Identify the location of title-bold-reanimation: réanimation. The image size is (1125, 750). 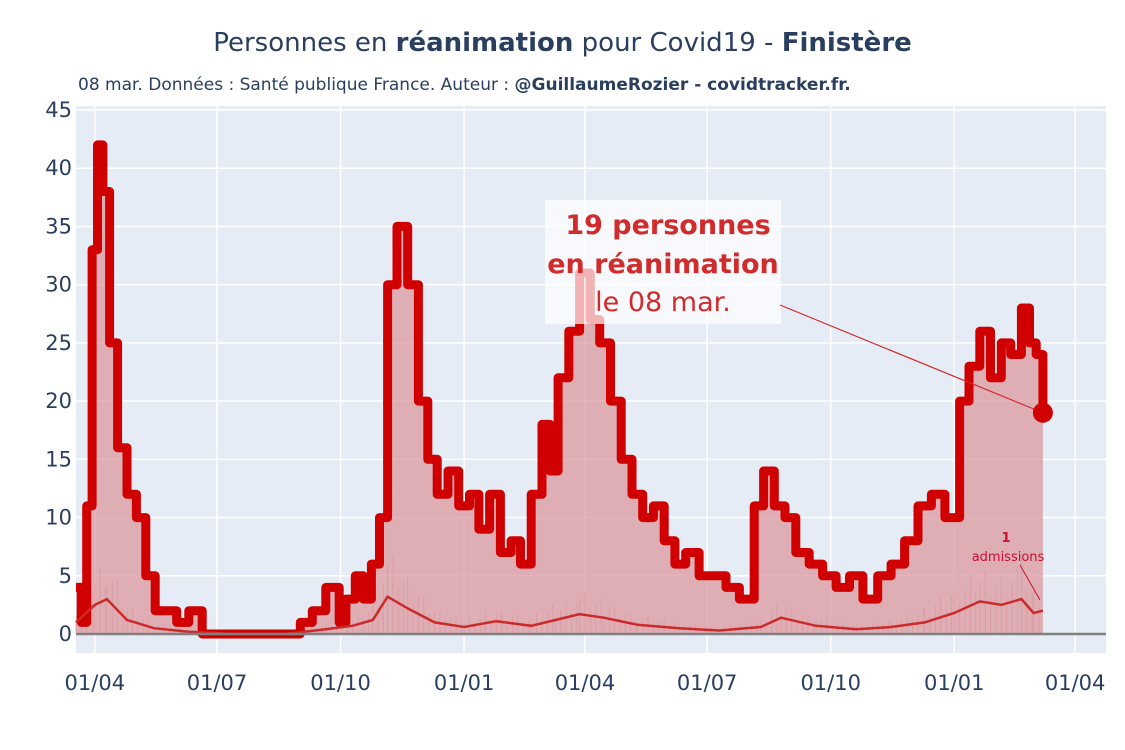
(484, 43).